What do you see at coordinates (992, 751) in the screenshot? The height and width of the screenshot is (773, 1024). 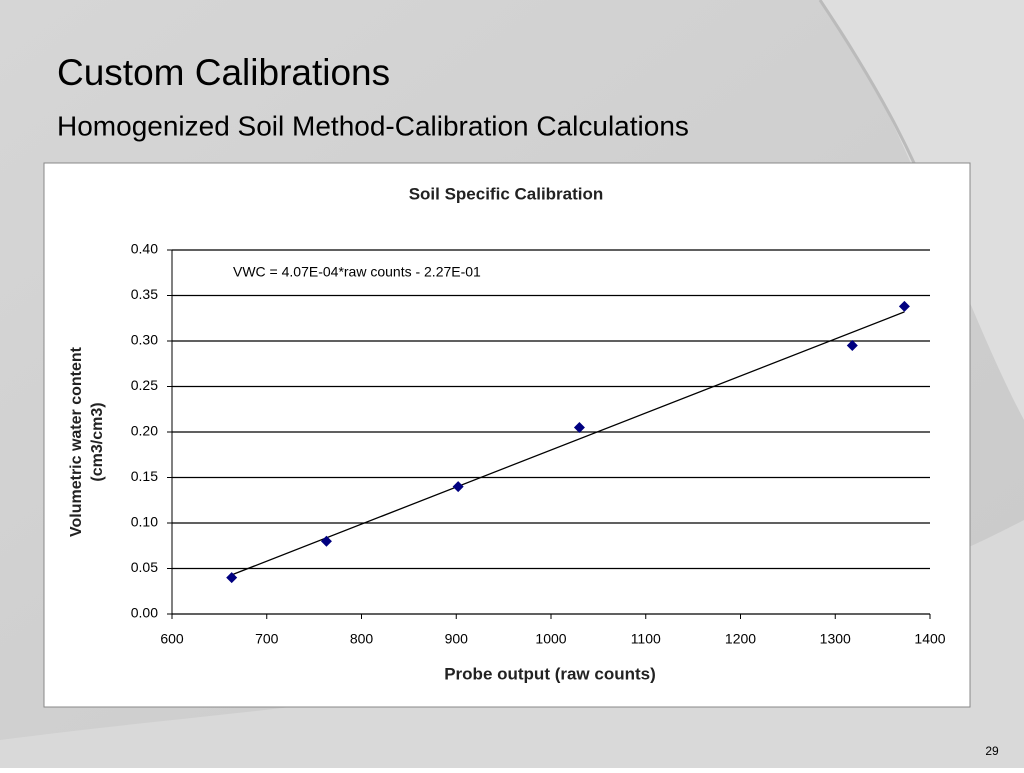 I see `page-number: 29` at bounding box center [992, 751].